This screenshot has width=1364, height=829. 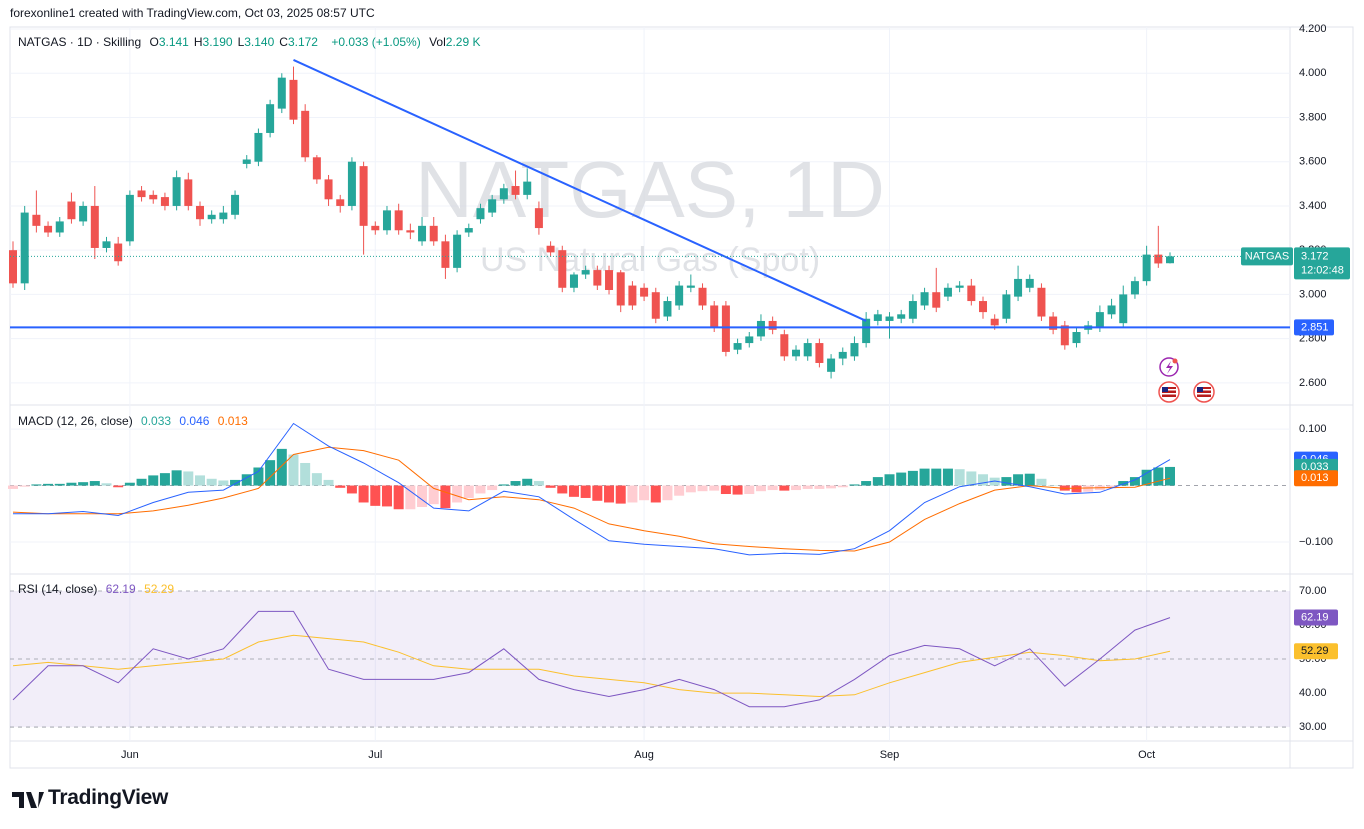 What do you see at coordinates (1315, 617) in the screenshot?
I see `rsi-tag-label: 62.19` at bounding box center [1315, 617].